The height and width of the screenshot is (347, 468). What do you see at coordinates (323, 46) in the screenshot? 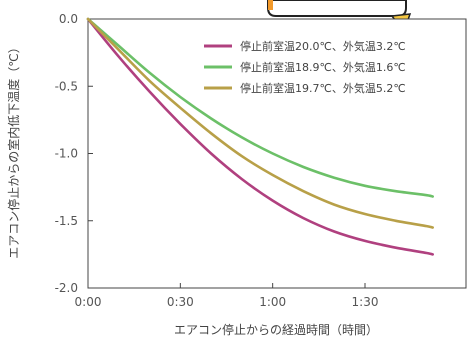
I see `legend-label: 停止前室温20.0℃、外気温3.2℃` at bounding box center [323, 46].